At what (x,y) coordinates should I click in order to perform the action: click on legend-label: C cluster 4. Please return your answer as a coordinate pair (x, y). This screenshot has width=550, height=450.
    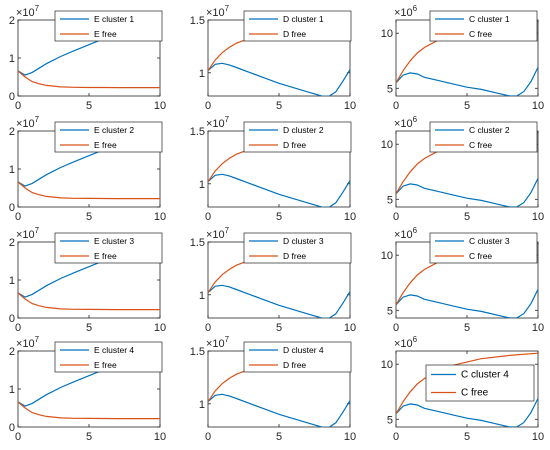
    Looking at the image, I should click on (485, 375).